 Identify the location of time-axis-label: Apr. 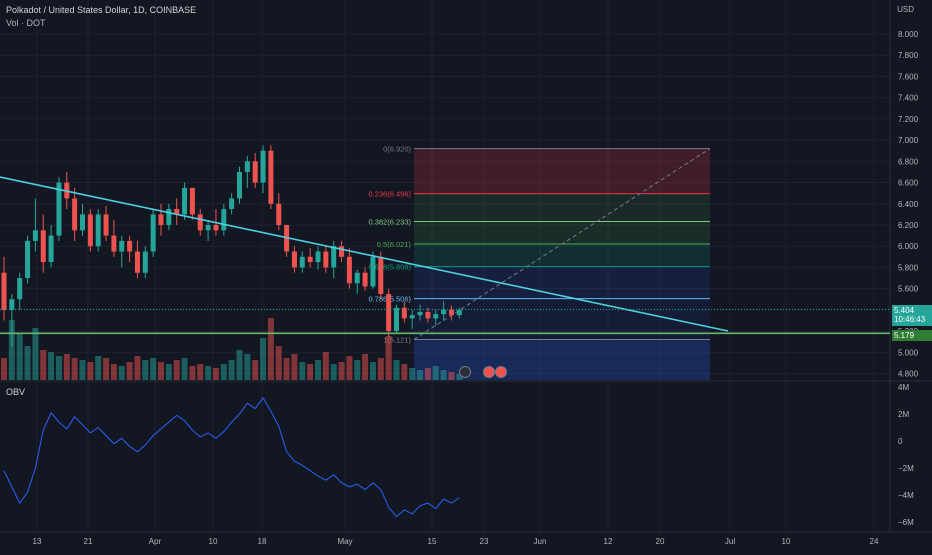
(155, 541).